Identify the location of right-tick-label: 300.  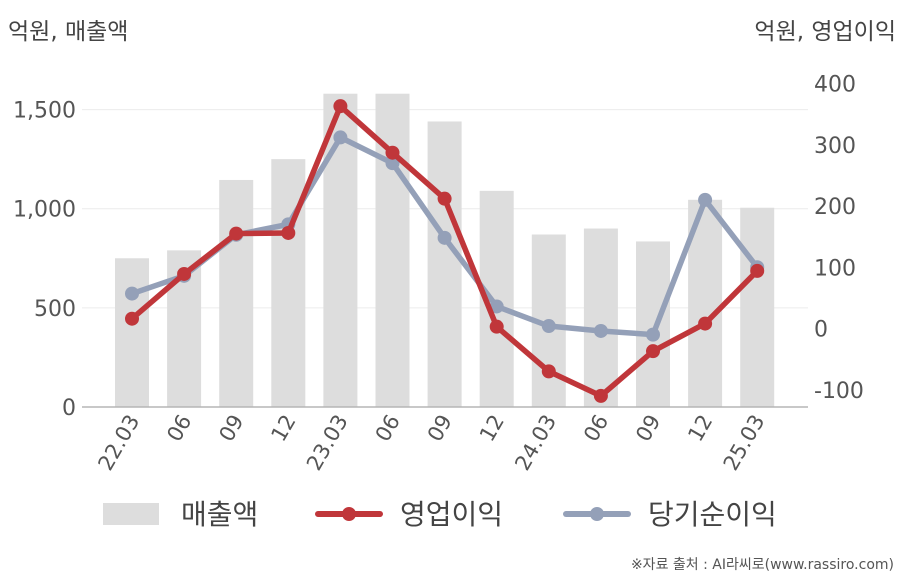
(835, 146).